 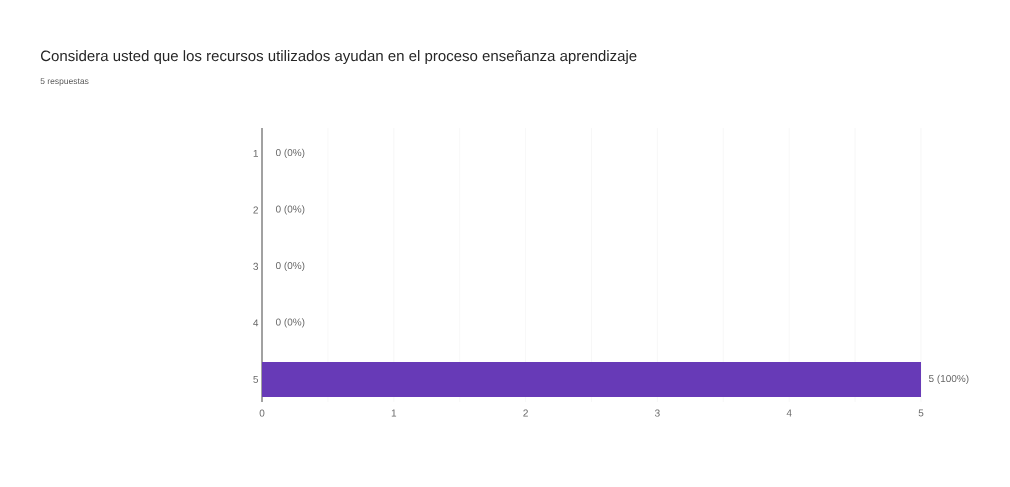 I want to click on x-tick-label: 0, so click(x=262, y=413).